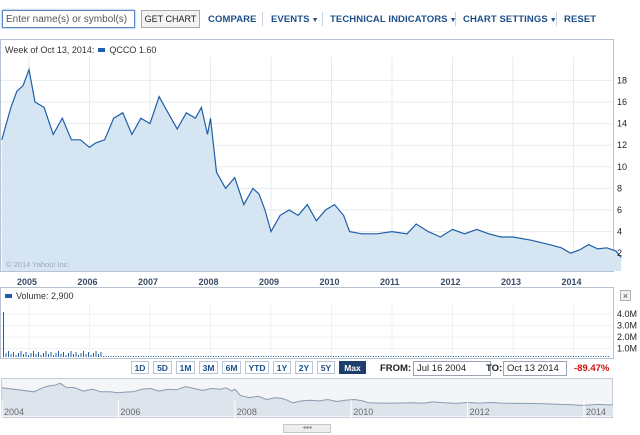 This screenshot has height=435, width=640. I want to click on range-button-2y: 2Y, so click(304, 367).